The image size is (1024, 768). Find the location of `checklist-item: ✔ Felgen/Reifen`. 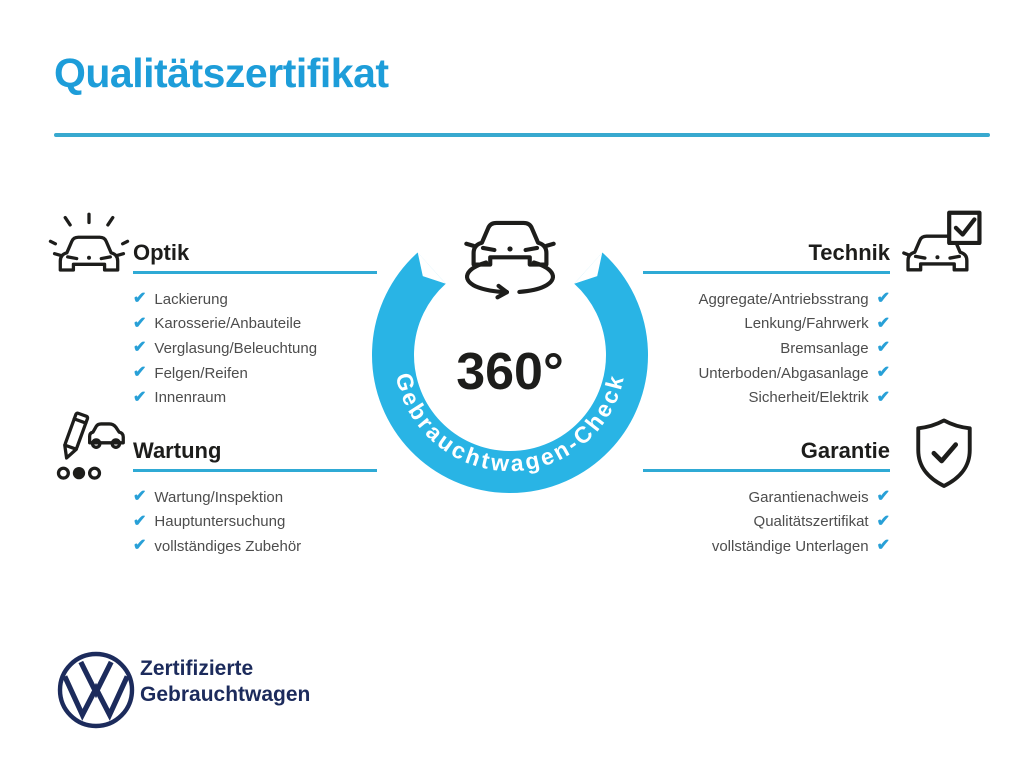

checklist-item: ✔ Felgen/Reifen is located at coordinates (225, 373).